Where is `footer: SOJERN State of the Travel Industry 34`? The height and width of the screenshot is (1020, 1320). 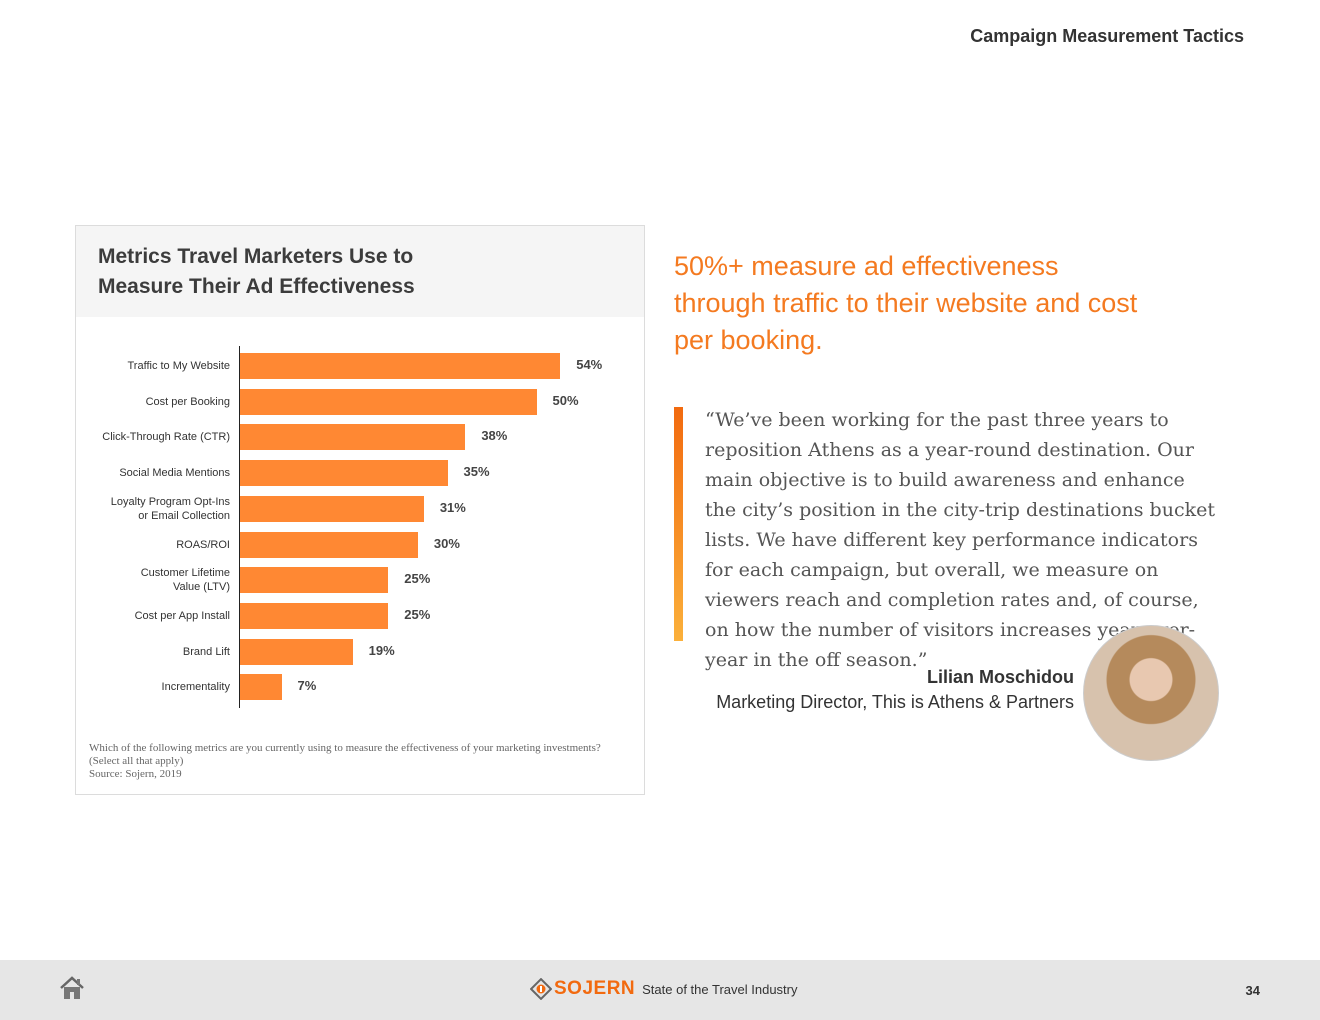
footer: SOJERN State of the Travel Industry 34 is located at coordinates (660, 990).